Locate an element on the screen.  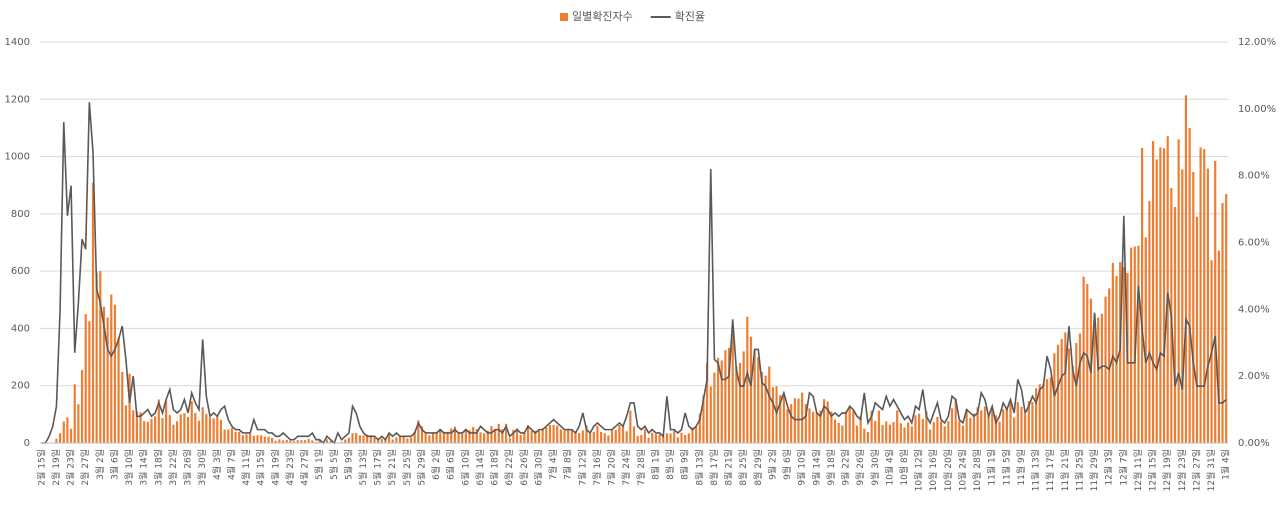
y2-tick-label: 2.00% is located at coordinates (1254, 376).